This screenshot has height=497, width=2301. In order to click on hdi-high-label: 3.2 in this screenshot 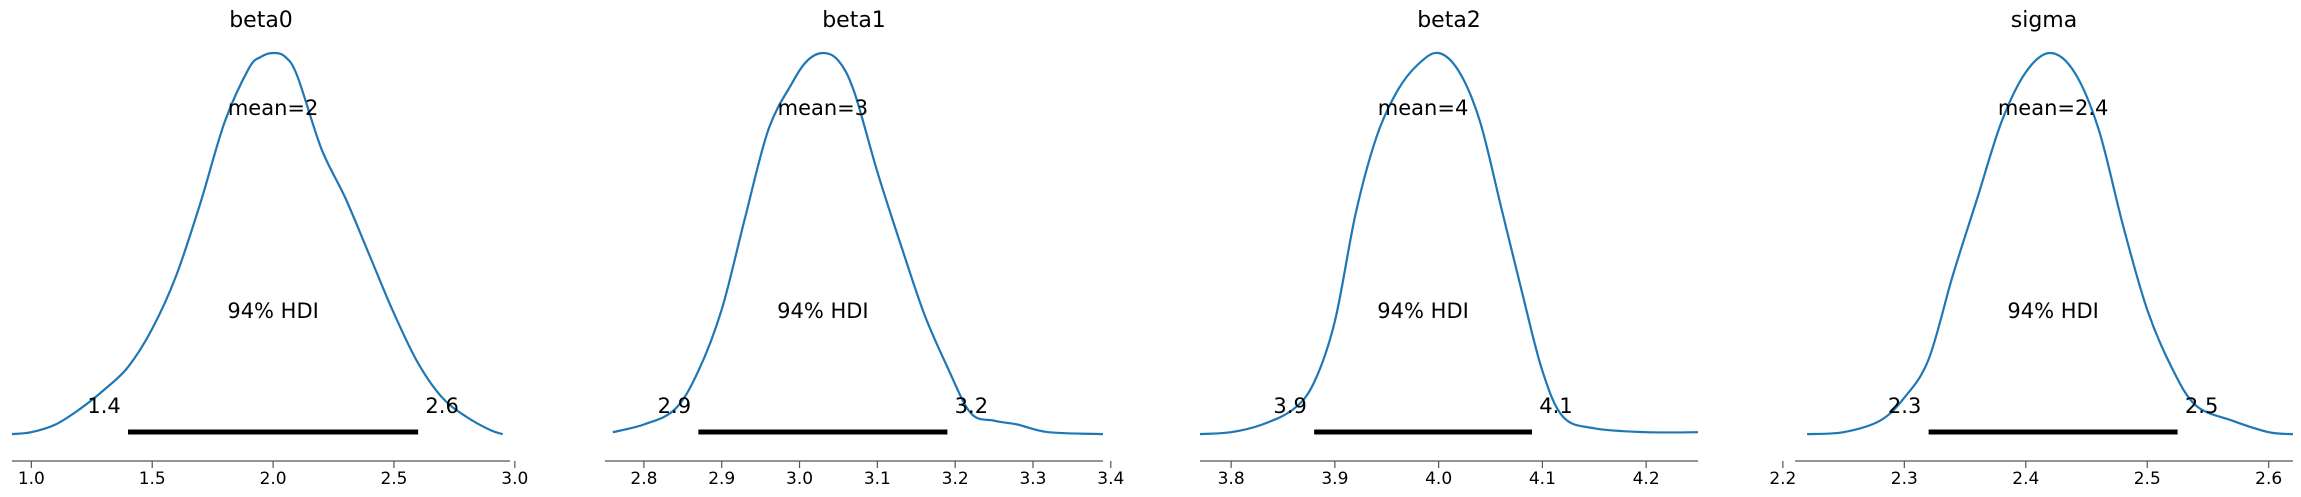, I will do `click(971, 406)`.